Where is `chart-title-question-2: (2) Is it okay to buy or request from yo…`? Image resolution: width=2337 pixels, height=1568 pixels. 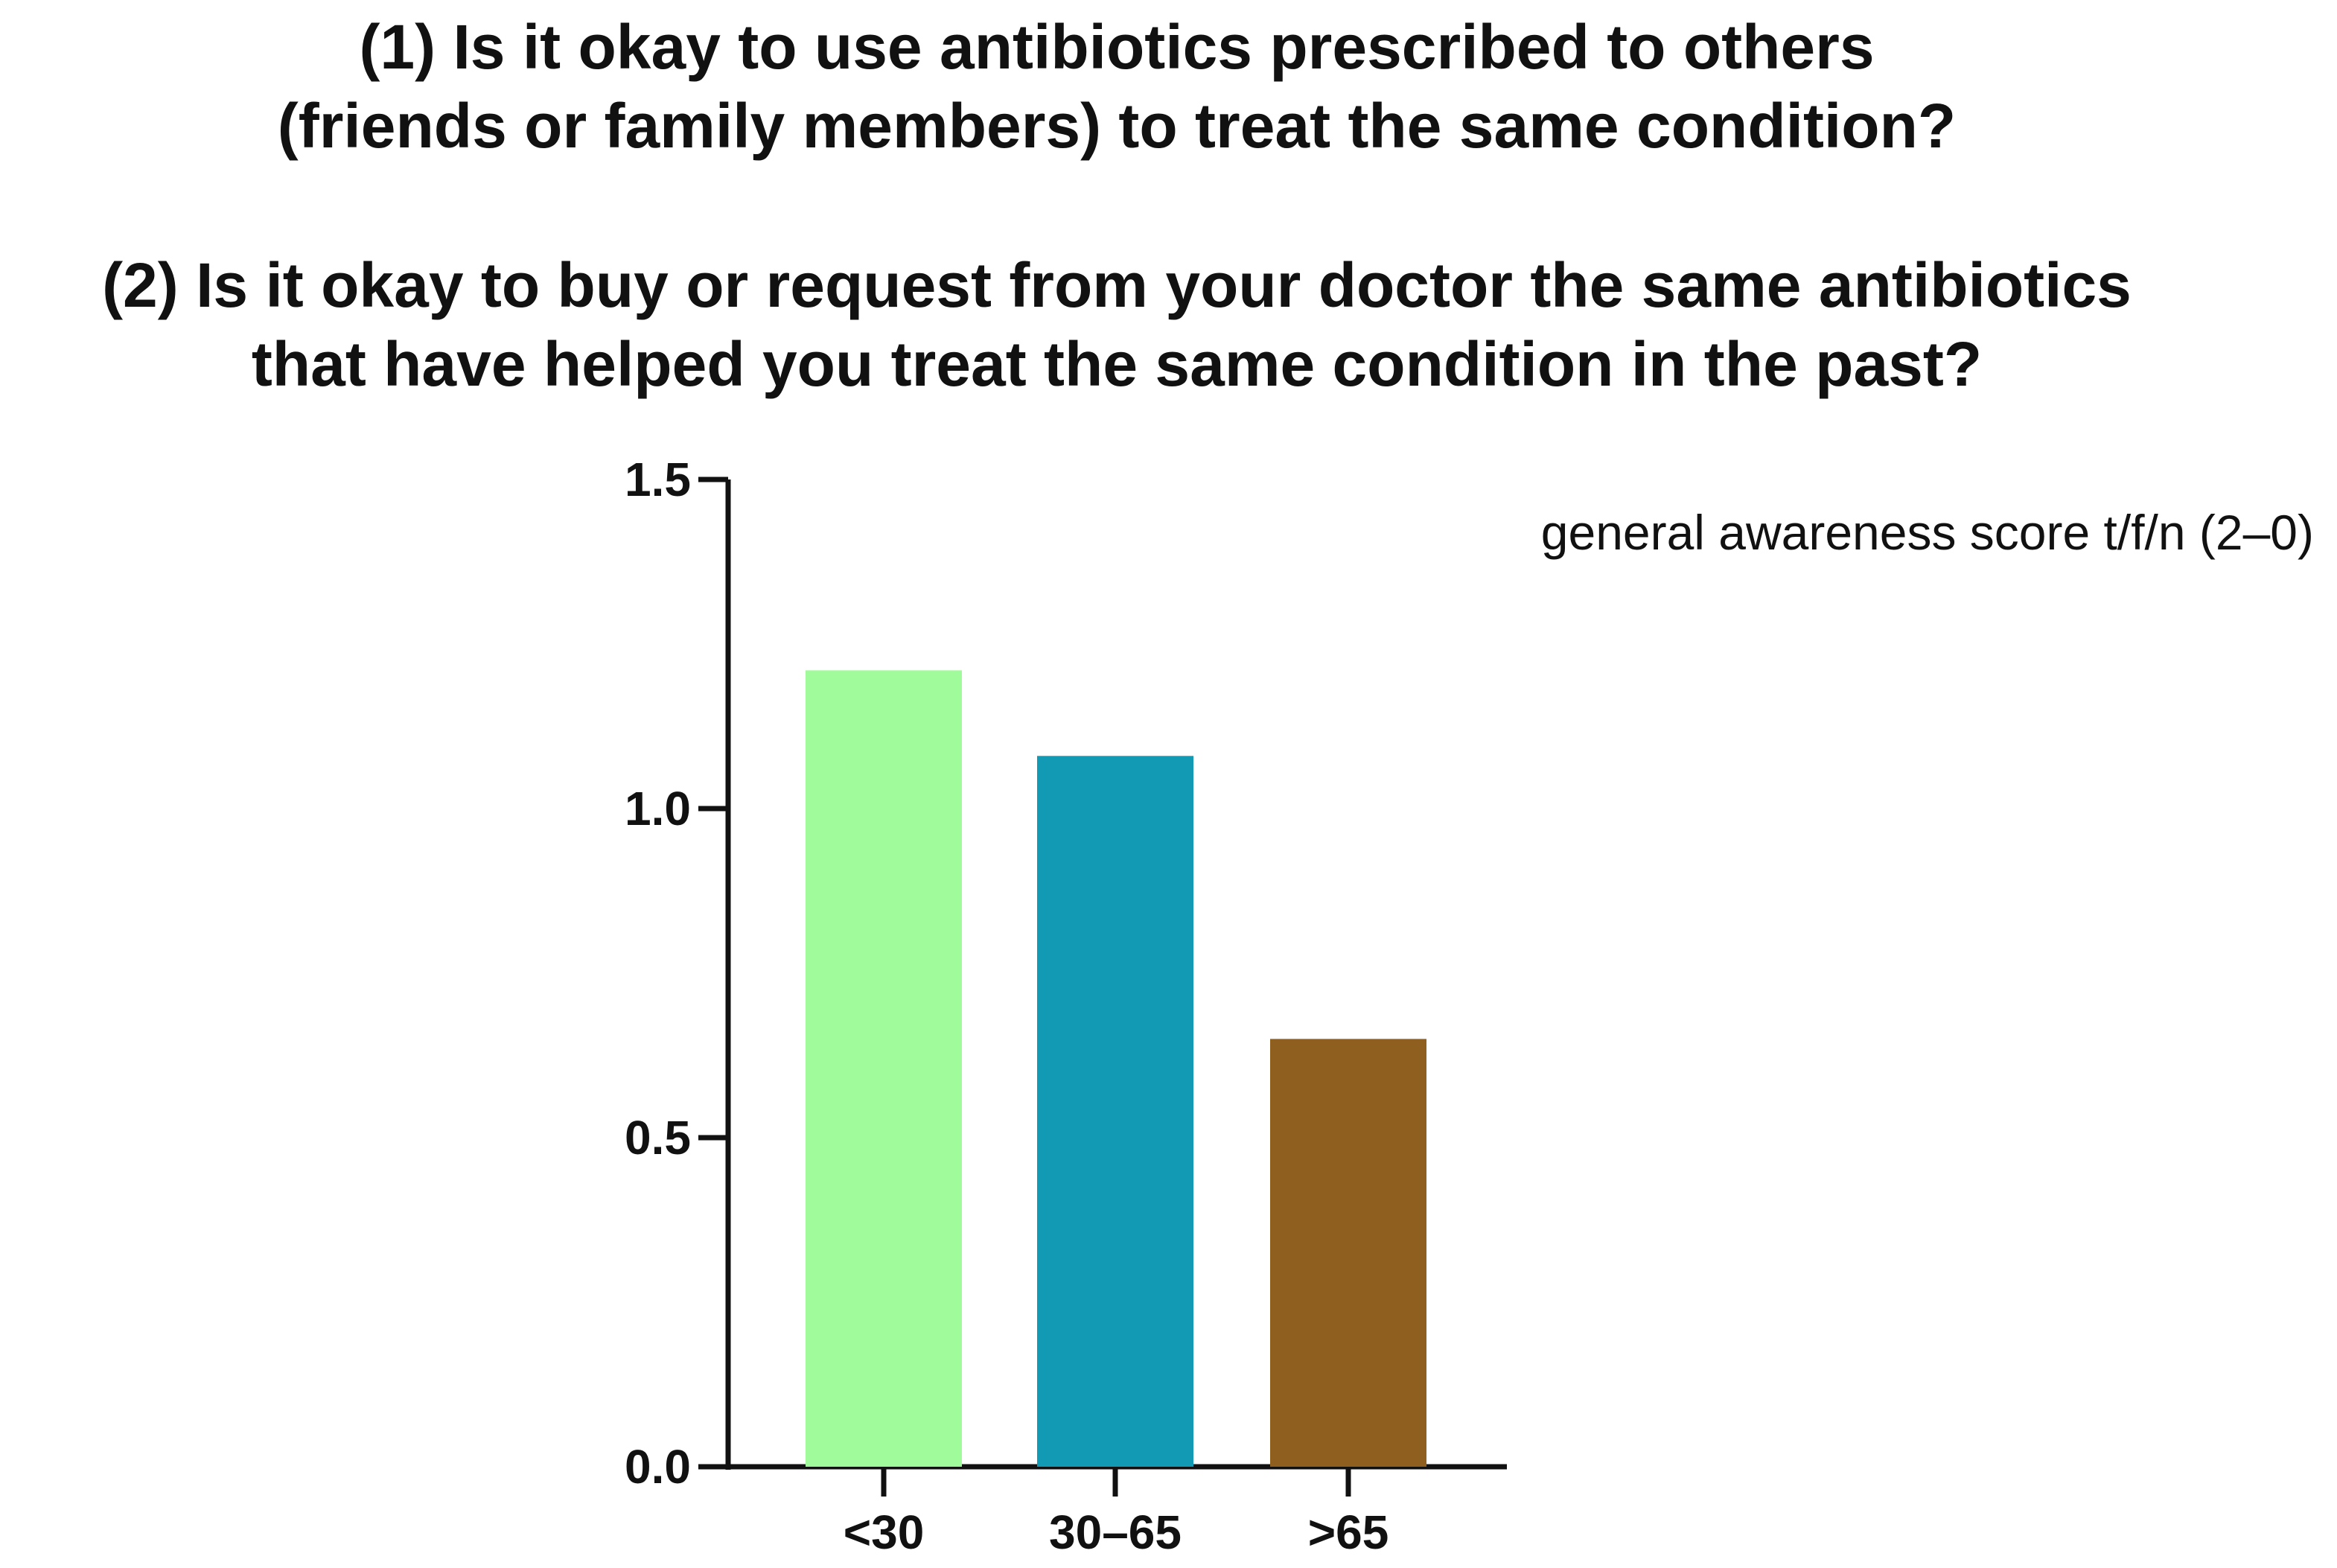 chart-title-question-2: (2) Is it okay to buy or request from yo… is located at coordinates (1117, 325).